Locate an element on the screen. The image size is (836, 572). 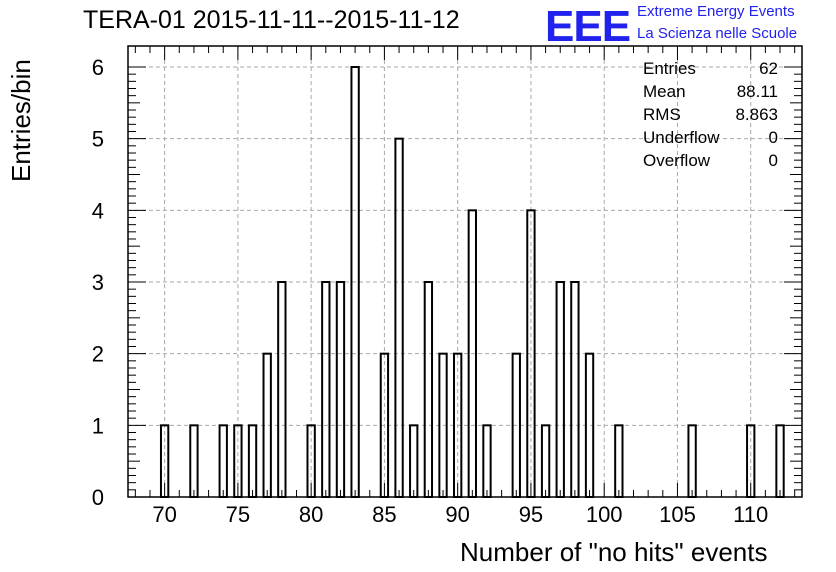
stat-label-mean: Mean is located at coordinates (664, 91).